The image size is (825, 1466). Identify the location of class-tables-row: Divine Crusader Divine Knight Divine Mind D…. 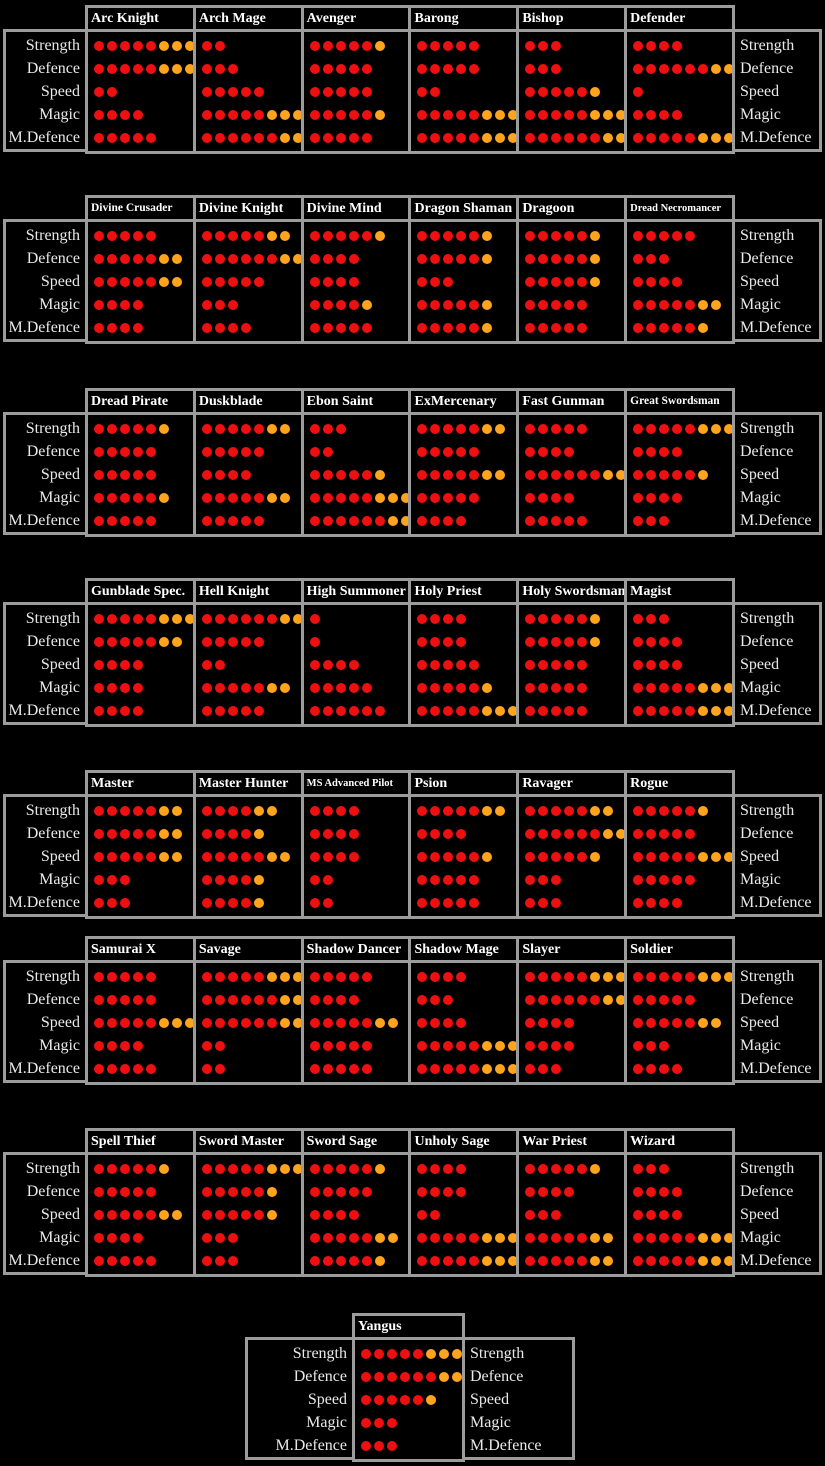
(410, 269).